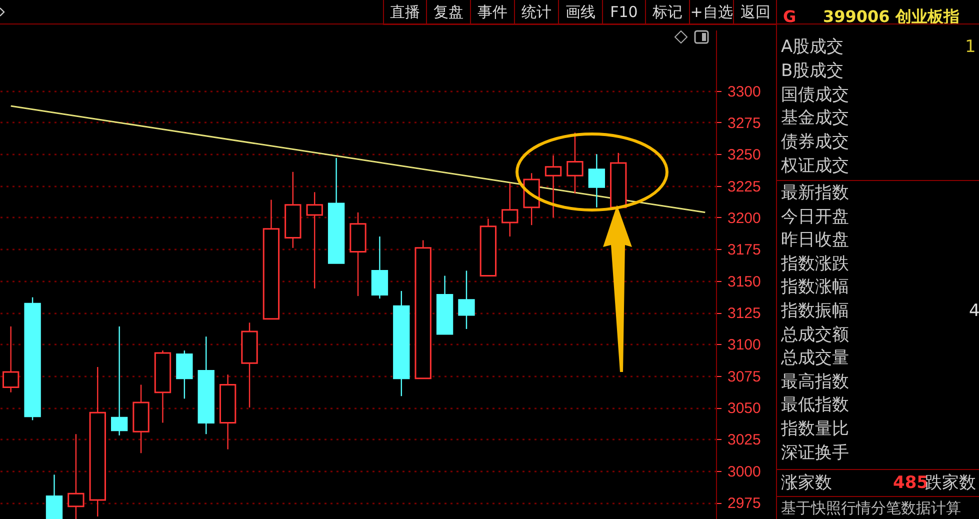 The height and width of the screenshot is (519, 979). I want to click on text: 跌家数, so click(950, 483).